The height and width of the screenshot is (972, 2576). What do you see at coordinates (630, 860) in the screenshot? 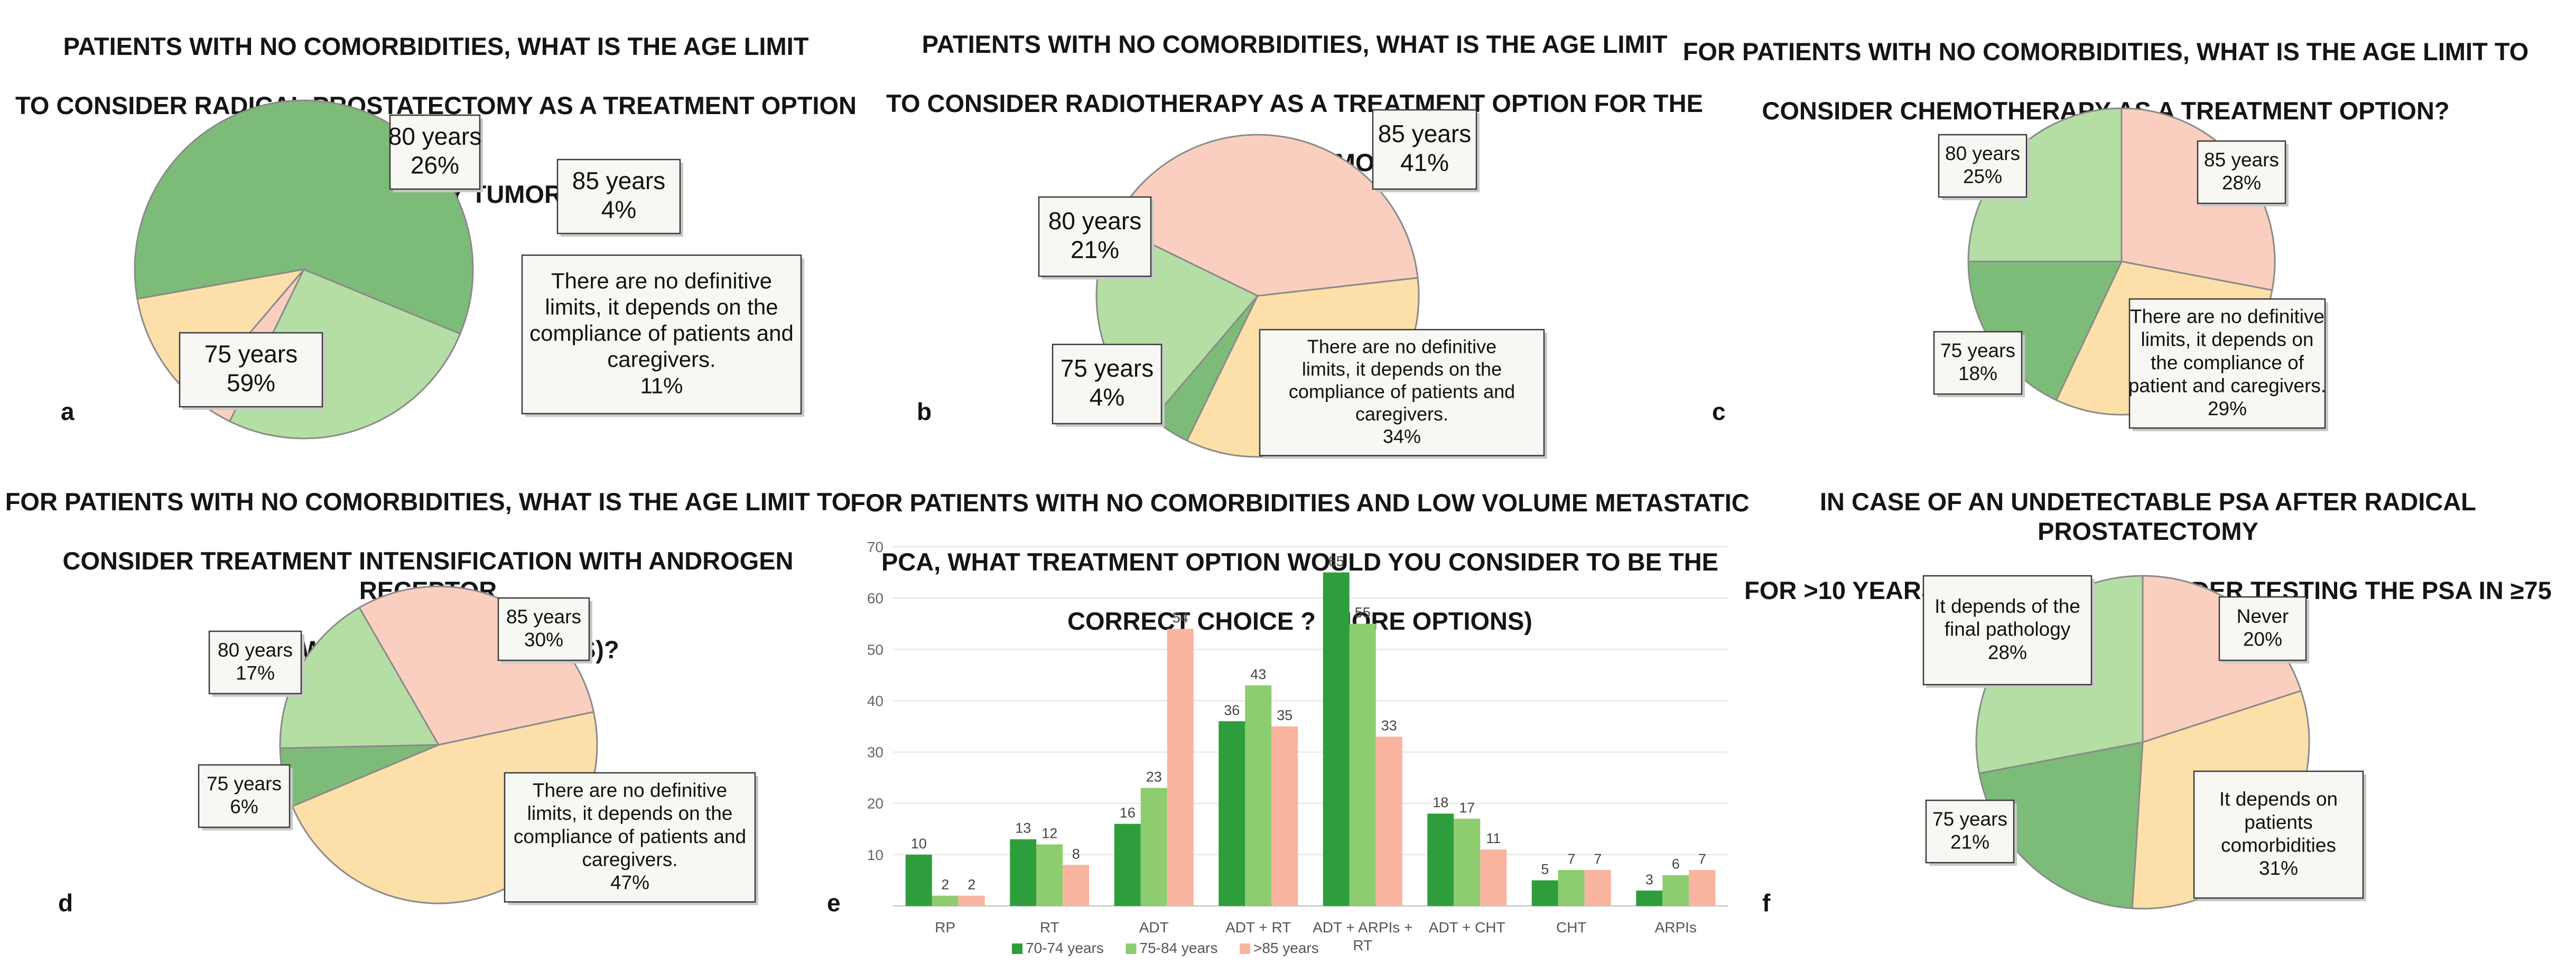
I see `pie-label-text: caregivers.` at bounding box center [630, 860].